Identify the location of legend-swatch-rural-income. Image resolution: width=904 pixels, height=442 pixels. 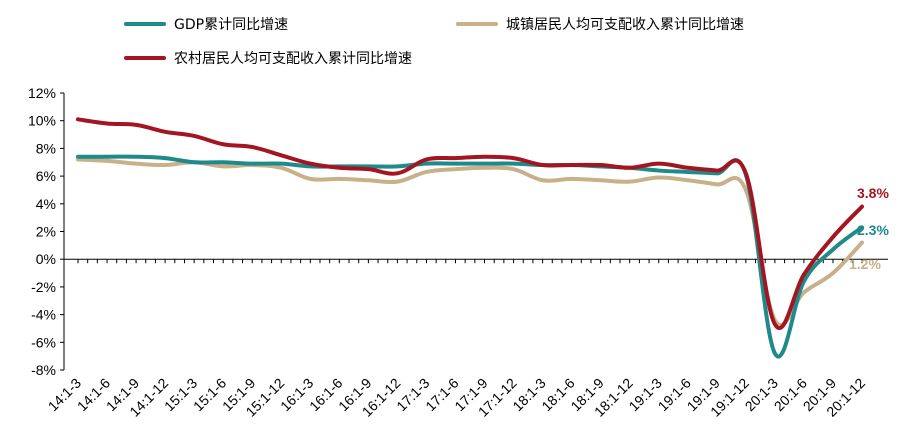
(145, 58).